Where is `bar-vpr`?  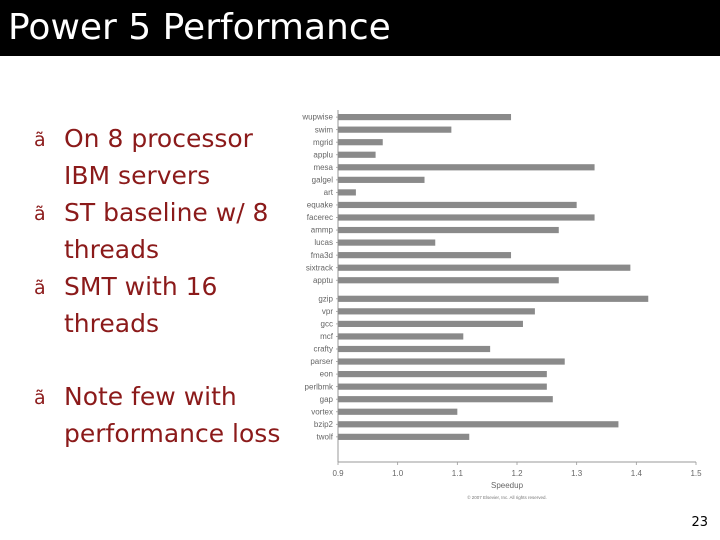 bar-vpr is located at coordinates (436, 311).